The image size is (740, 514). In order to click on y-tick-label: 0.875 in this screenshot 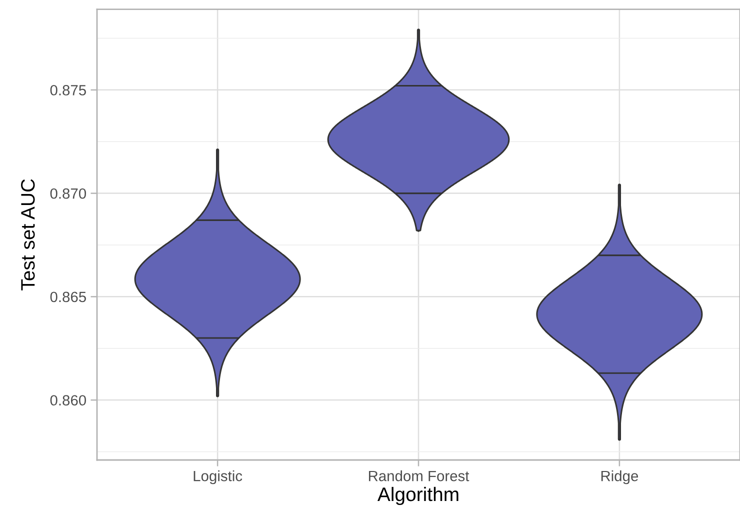, I will do `click(68, 90)`.